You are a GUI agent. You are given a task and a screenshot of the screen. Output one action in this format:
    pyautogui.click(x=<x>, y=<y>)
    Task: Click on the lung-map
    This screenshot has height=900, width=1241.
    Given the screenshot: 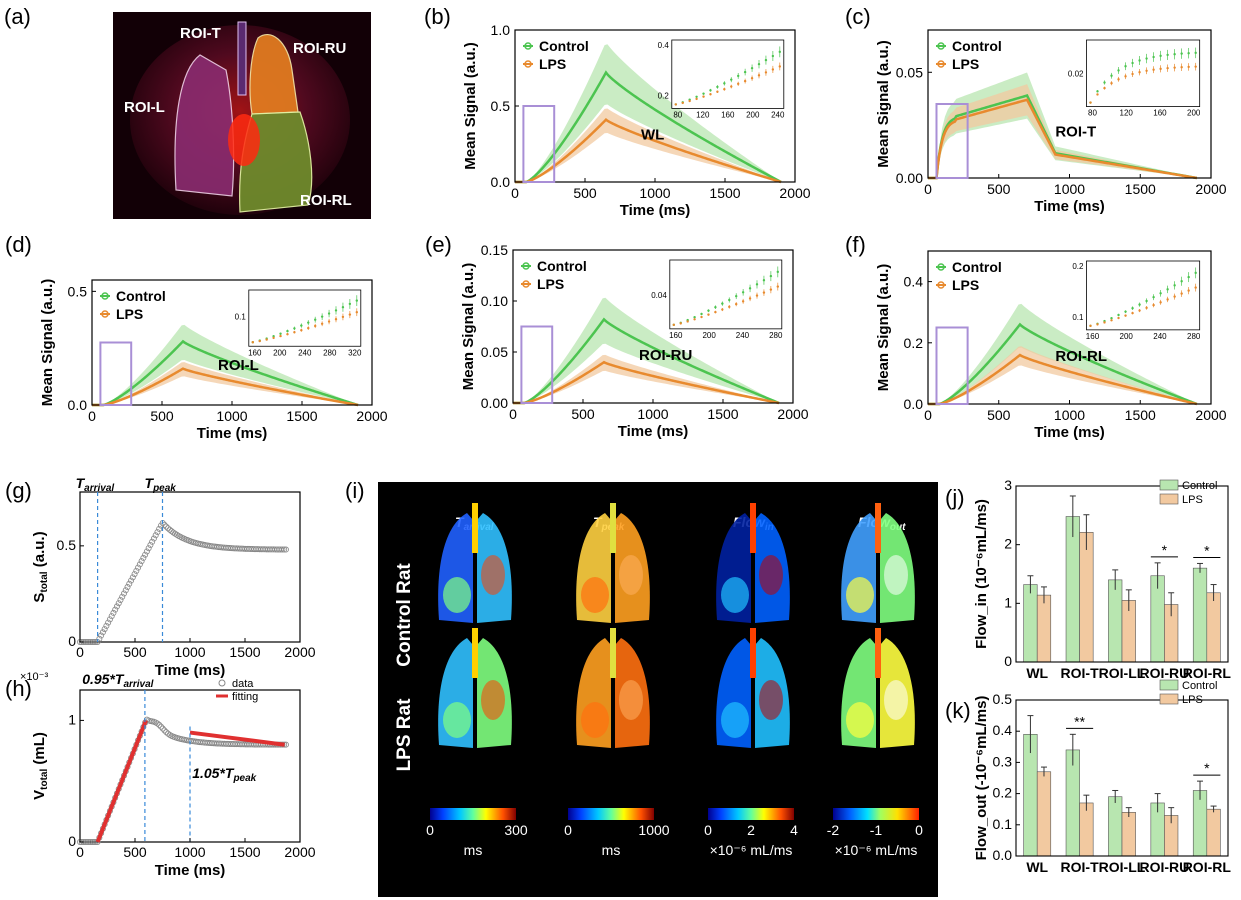 What is the action you would take?
    pyautogui.click(x=475, y=688)
    